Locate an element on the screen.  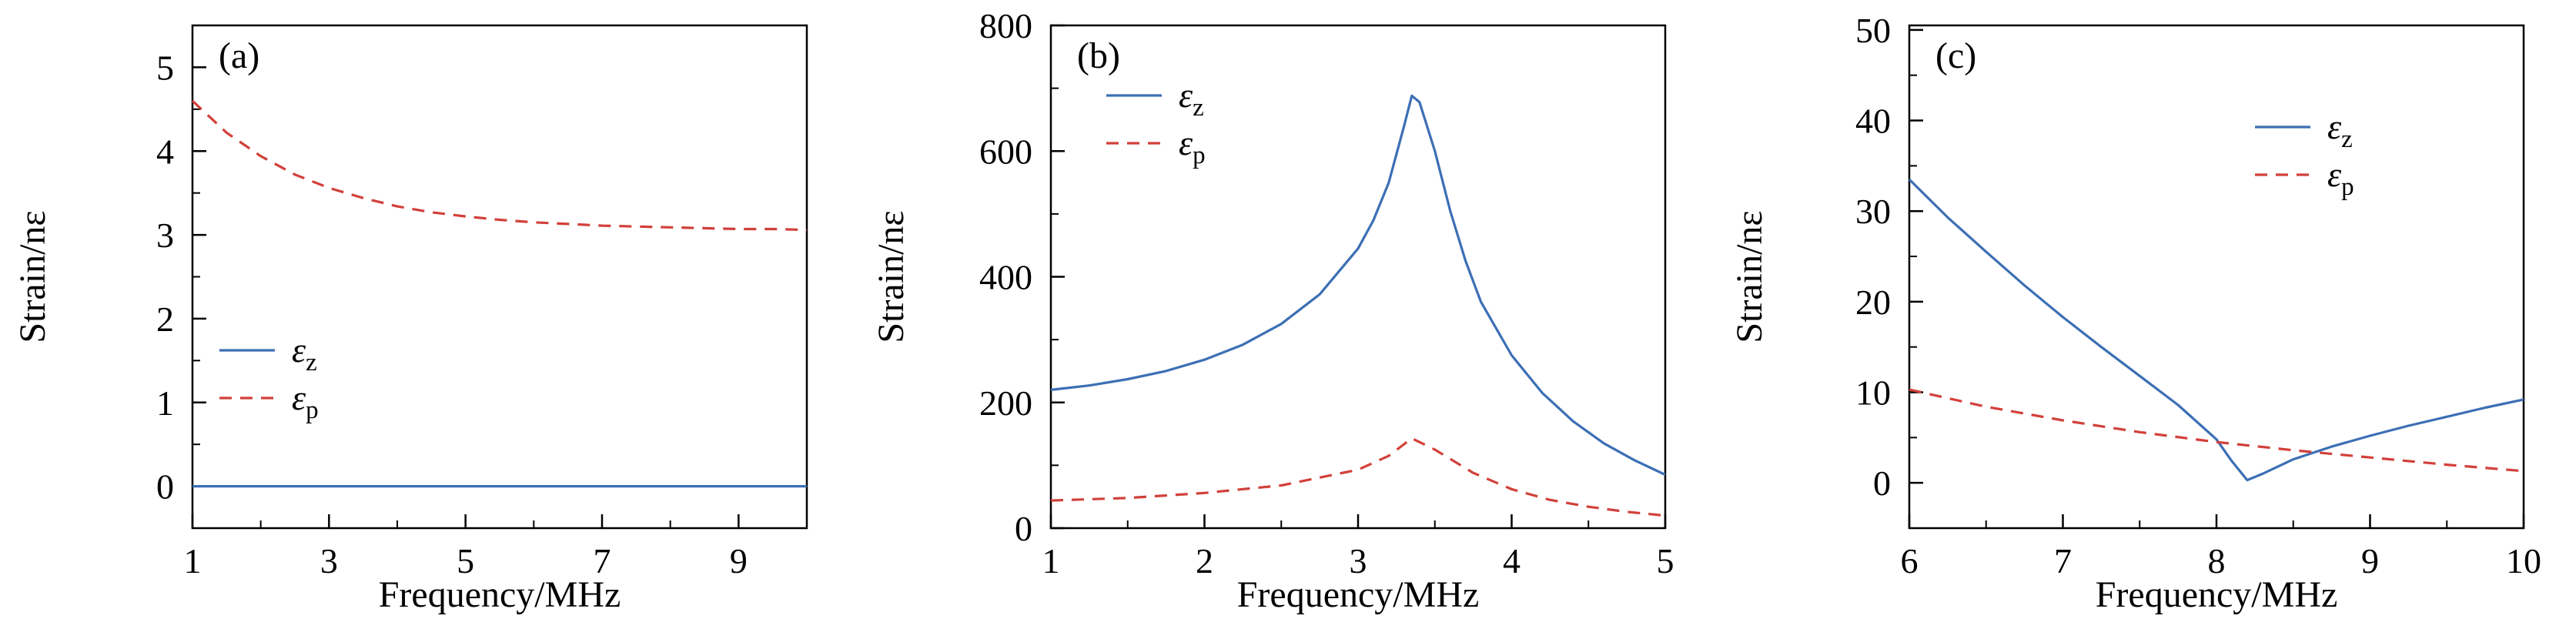
y-tick-label: 4 is located at coordinates (165, 151).